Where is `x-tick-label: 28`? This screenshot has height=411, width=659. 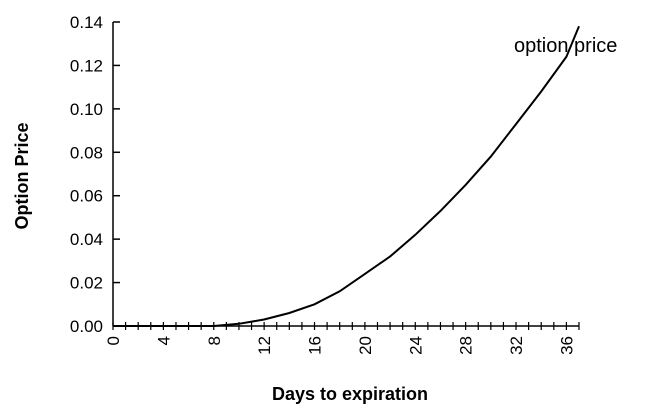
x-tick-label: 28 is located at coordinates (466, 345).